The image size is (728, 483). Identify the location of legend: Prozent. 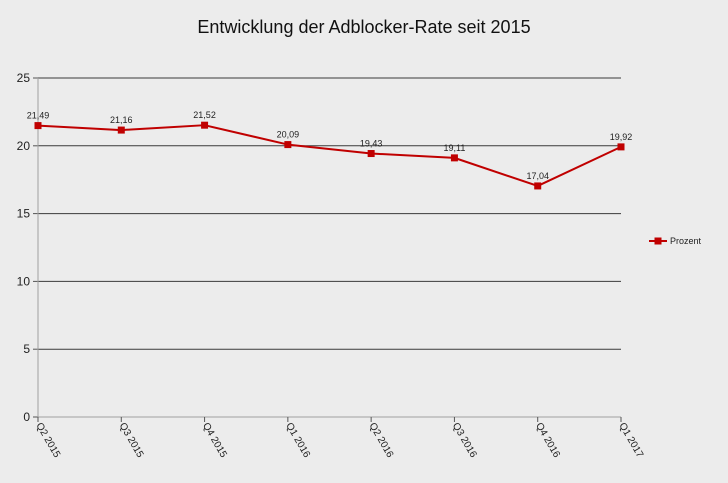
(675, 241).